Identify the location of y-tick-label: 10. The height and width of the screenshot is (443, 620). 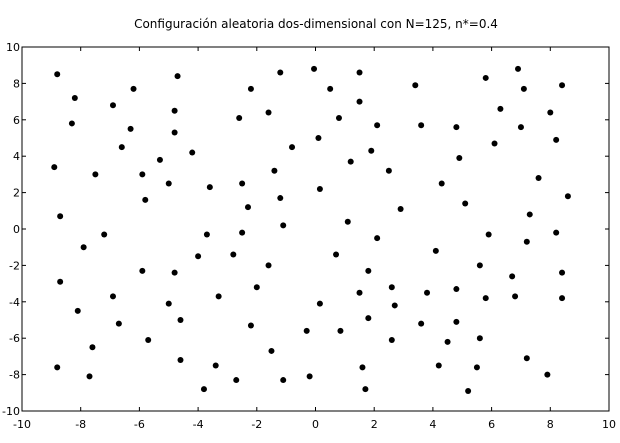
(13, 47).